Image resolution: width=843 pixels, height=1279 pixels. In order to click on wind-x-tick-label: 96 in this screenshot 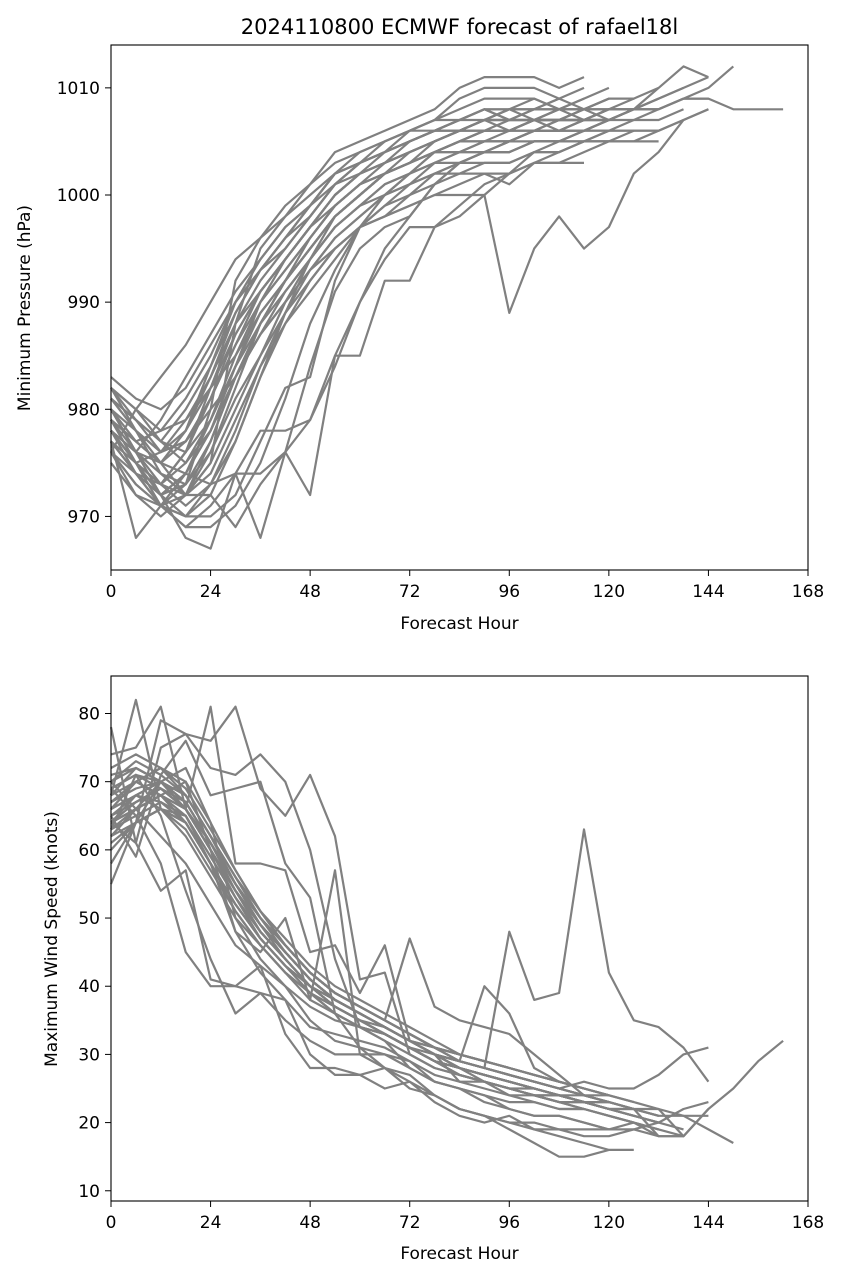, I will do `click(509, 1223)`.